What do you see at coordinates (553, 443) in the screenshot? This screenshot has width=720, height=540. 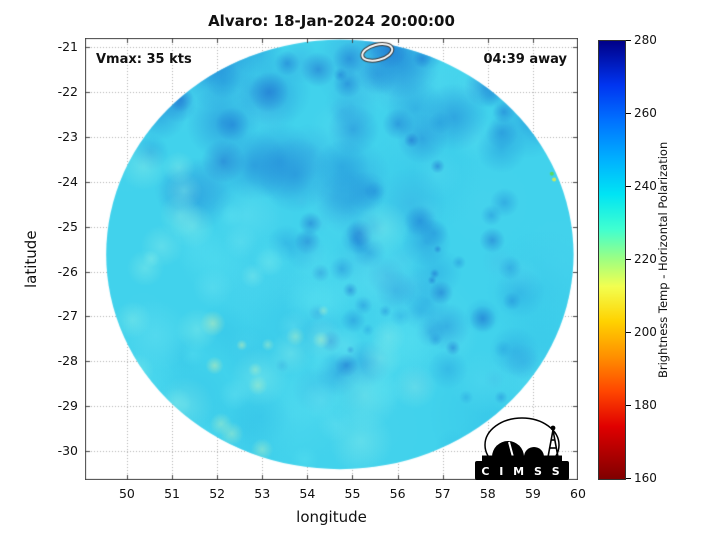 I see `radio-tower-icon` at bounding box center [553, 443].